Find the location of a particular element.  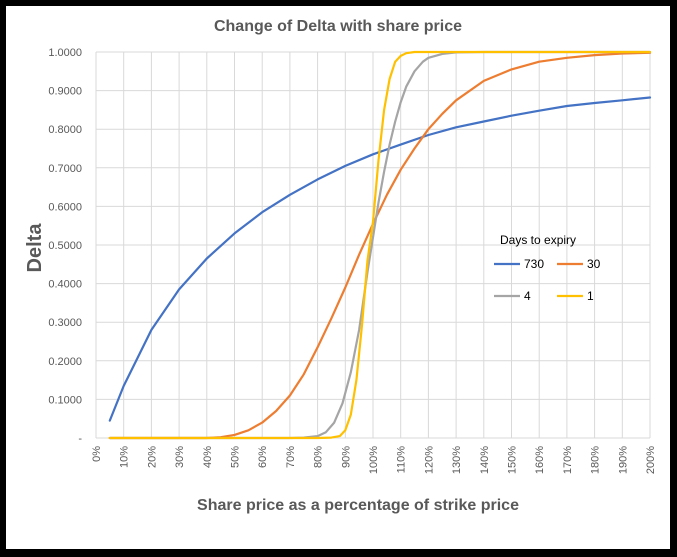

y-tick-label: 0.5000 is located at coordinates (65, 246).